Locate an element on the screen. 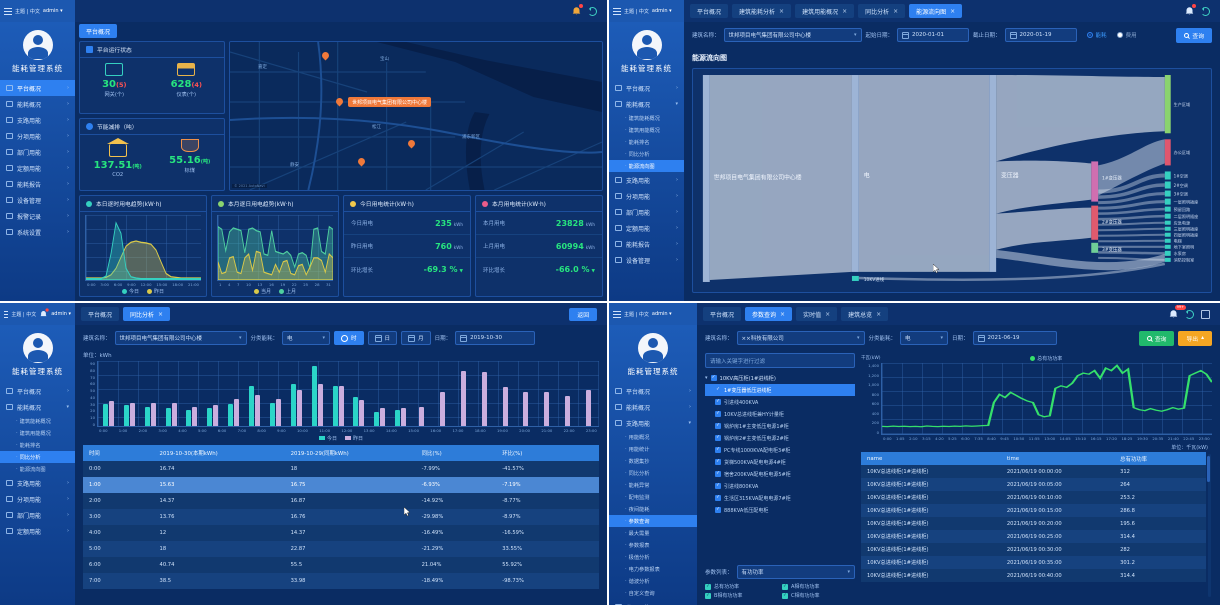 This screenshot has height=605, width=1220. bar-chart is located at coordinates (348, 394).